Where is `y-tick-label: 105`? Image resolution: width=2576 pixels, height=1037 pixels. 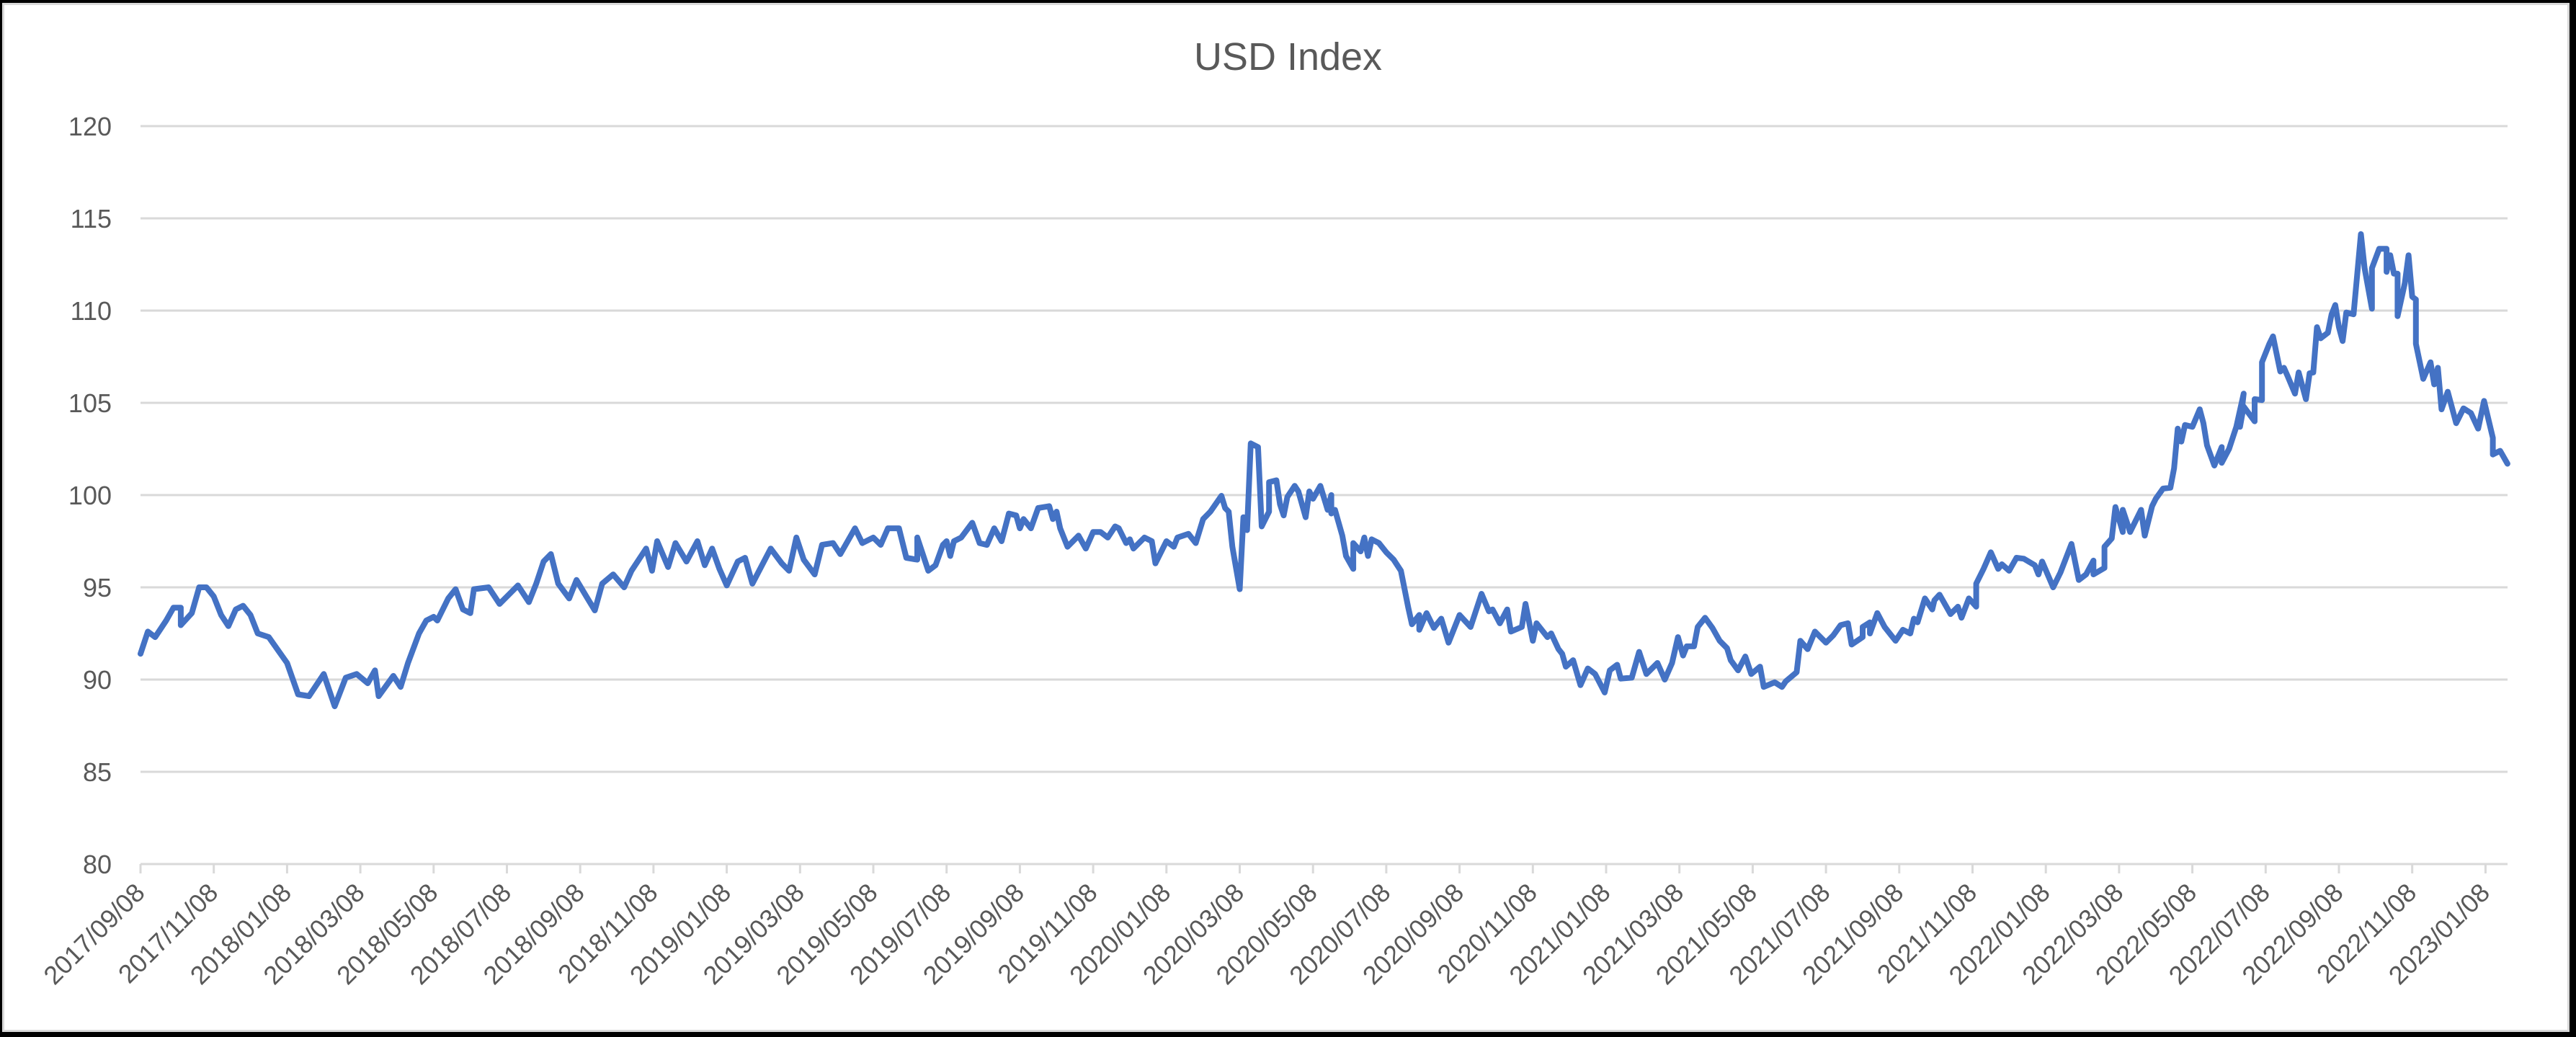
y-tick-label: 105 is located at coordinates (90, 403).